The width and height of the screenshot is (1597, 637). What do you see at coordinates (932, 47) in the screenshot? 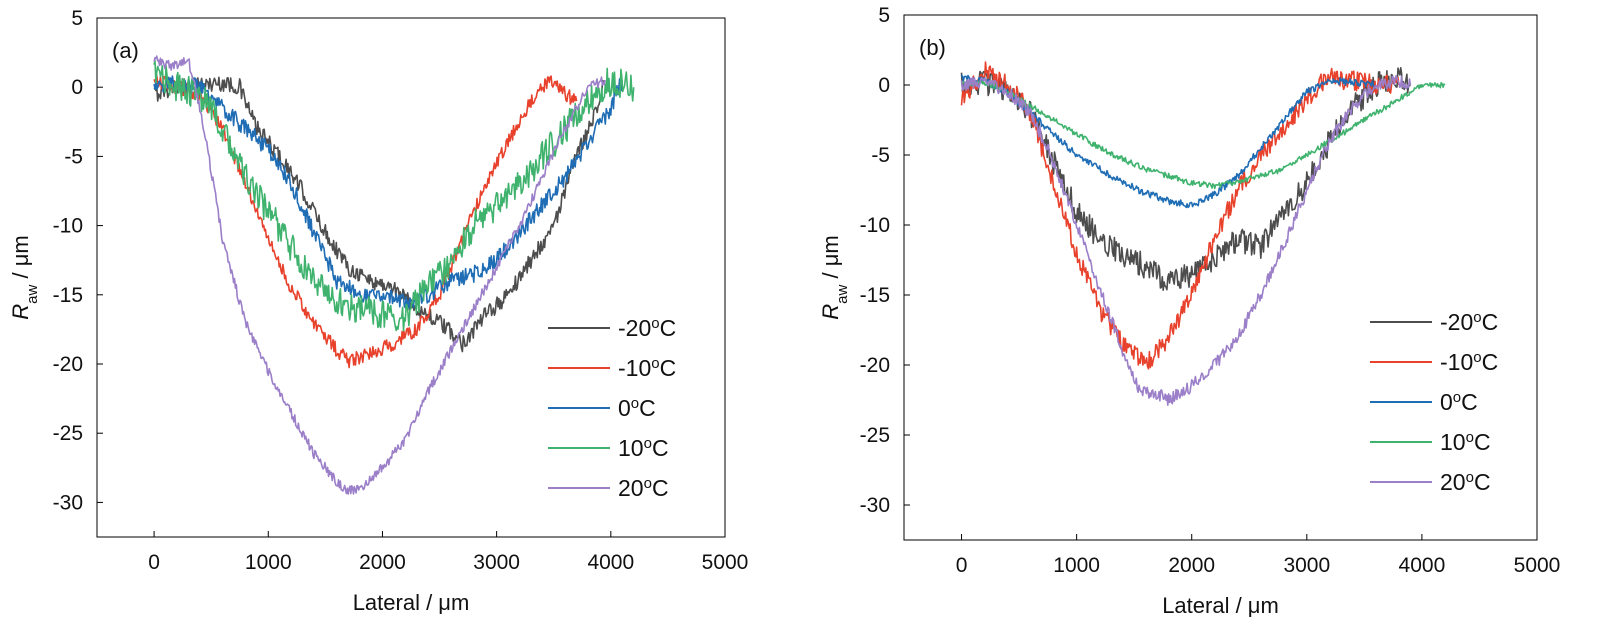
I see `panel-label: (b)` at bounding box center [932, 47].